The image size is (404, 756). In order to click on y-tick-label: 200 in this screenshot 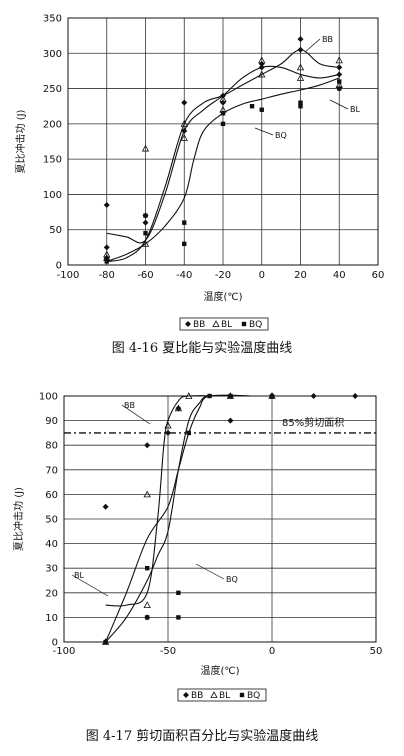, I will do `click(52, 124)`.